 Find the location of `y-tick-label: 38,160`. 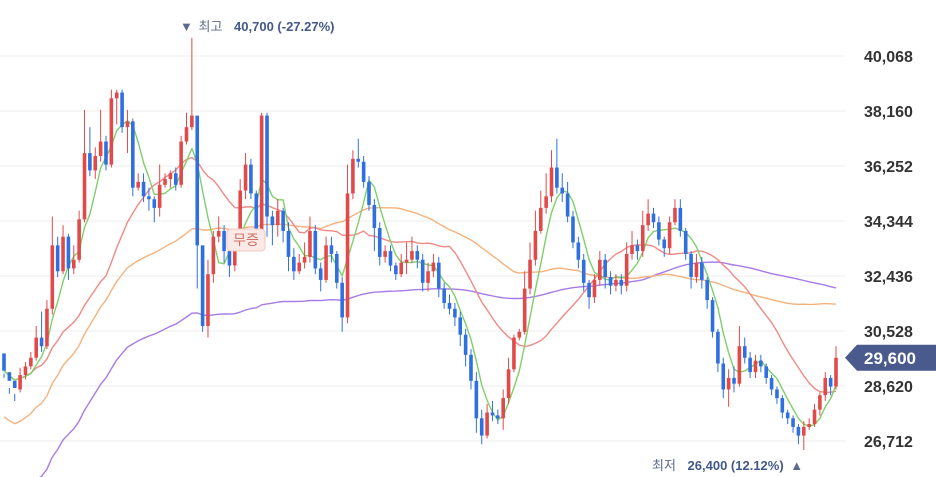

y-tick-label: 38,160 is located at coordinates (888, 112).